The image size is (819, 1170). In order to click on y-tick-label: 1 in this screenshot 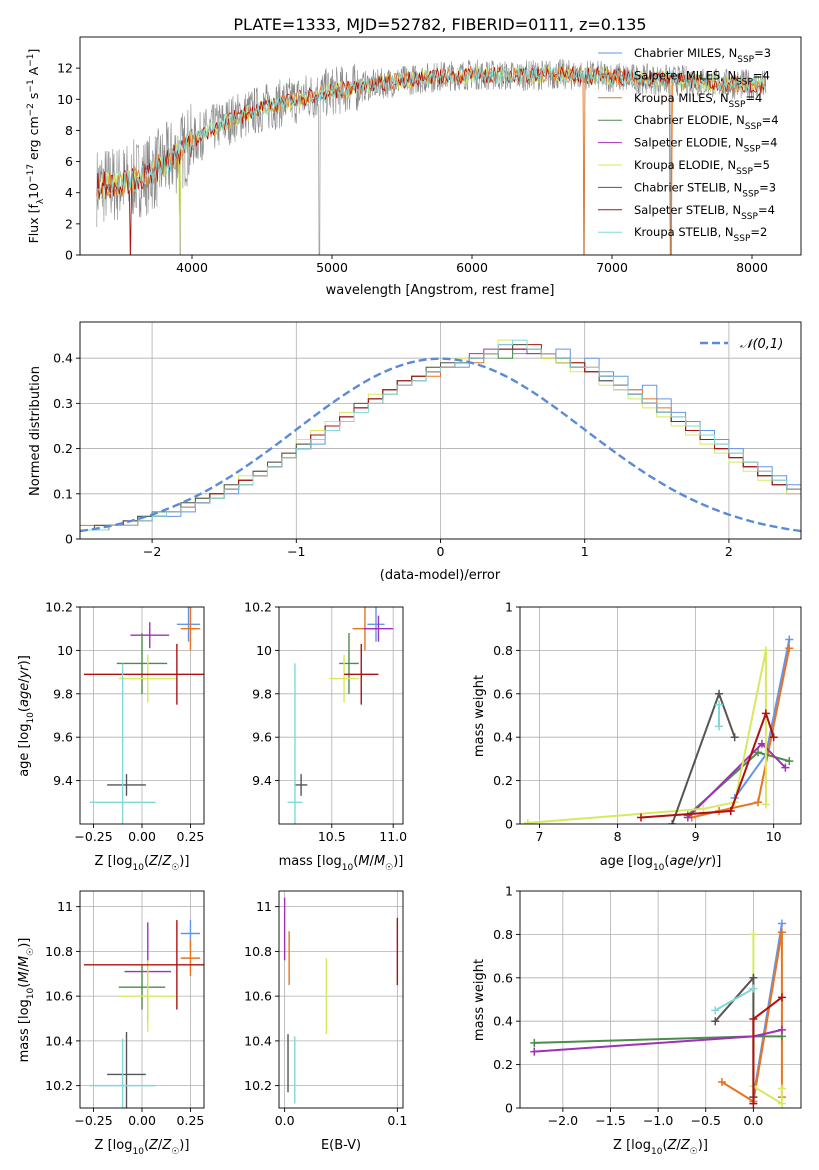, I will do `click(509, 891)`.